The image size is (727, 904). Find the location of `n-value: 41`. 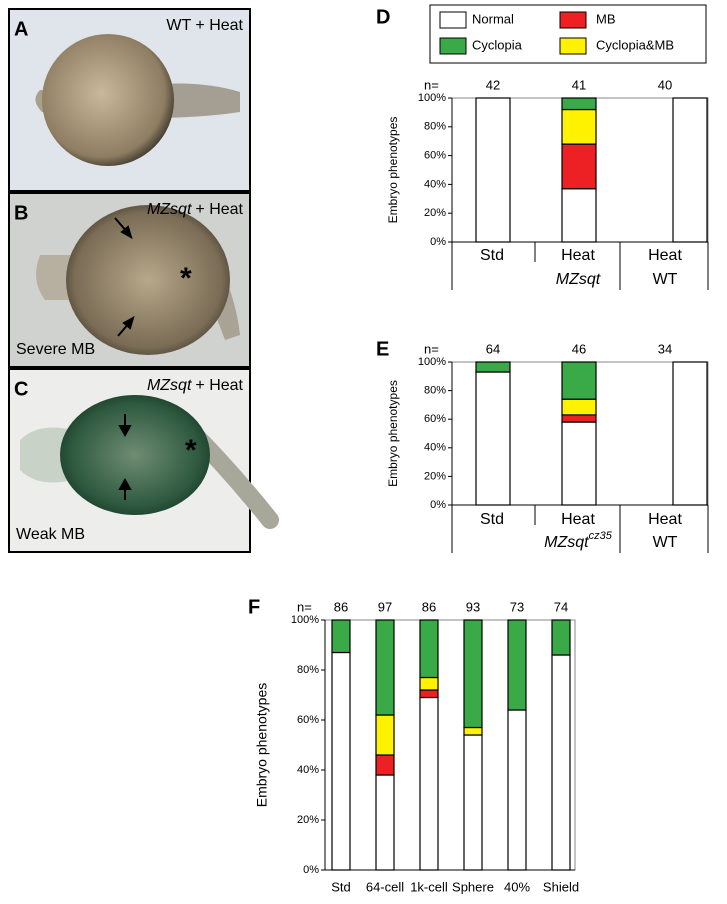

n-value: 41 is located at coordinates (579, 84).